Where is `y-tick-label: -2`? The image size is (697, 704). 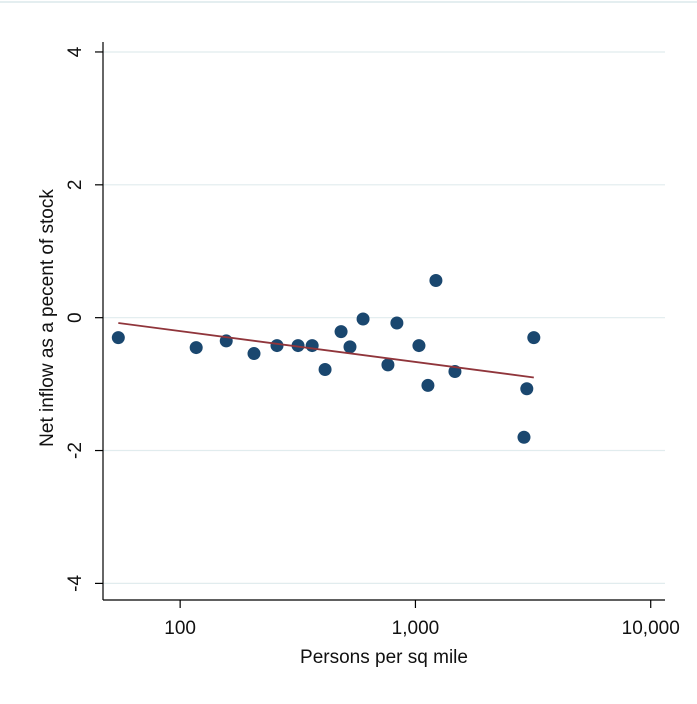 y-tick-label: -2 is located at coordinates (75, 450).